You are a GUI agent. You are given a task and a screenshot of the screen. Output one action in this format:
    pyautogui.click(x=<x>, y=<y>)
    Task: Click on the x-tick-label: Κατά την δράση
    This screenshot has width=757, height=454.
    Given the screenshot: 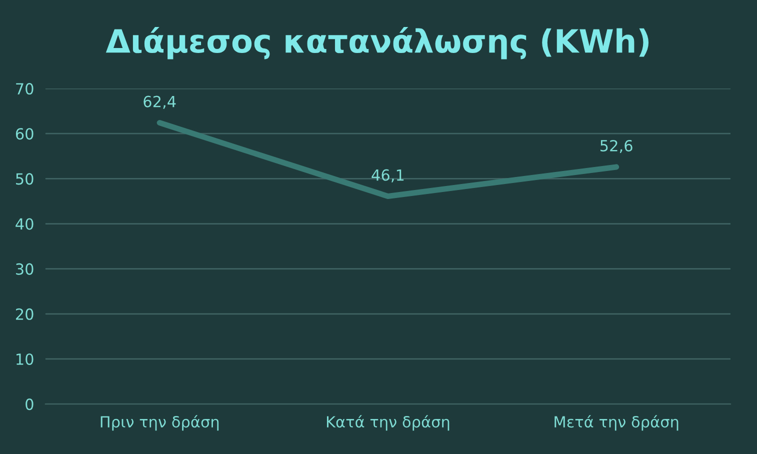 What is the action you would take?
    pyautogui.click(x=388, y=423)
    